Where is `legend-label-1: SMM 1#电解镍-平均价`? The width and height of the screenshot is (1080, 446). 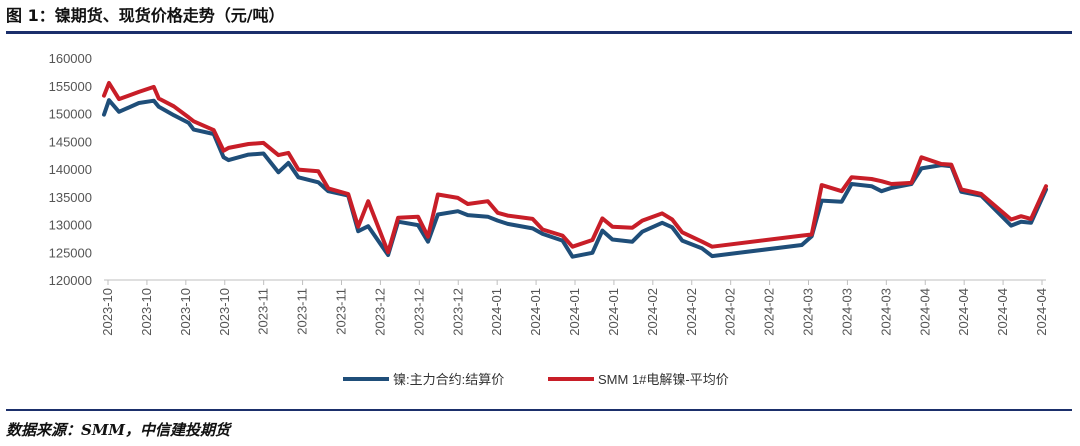
legend-label-1: SMM 1#电解镍-平均价 is located at coordinates (663, 379).